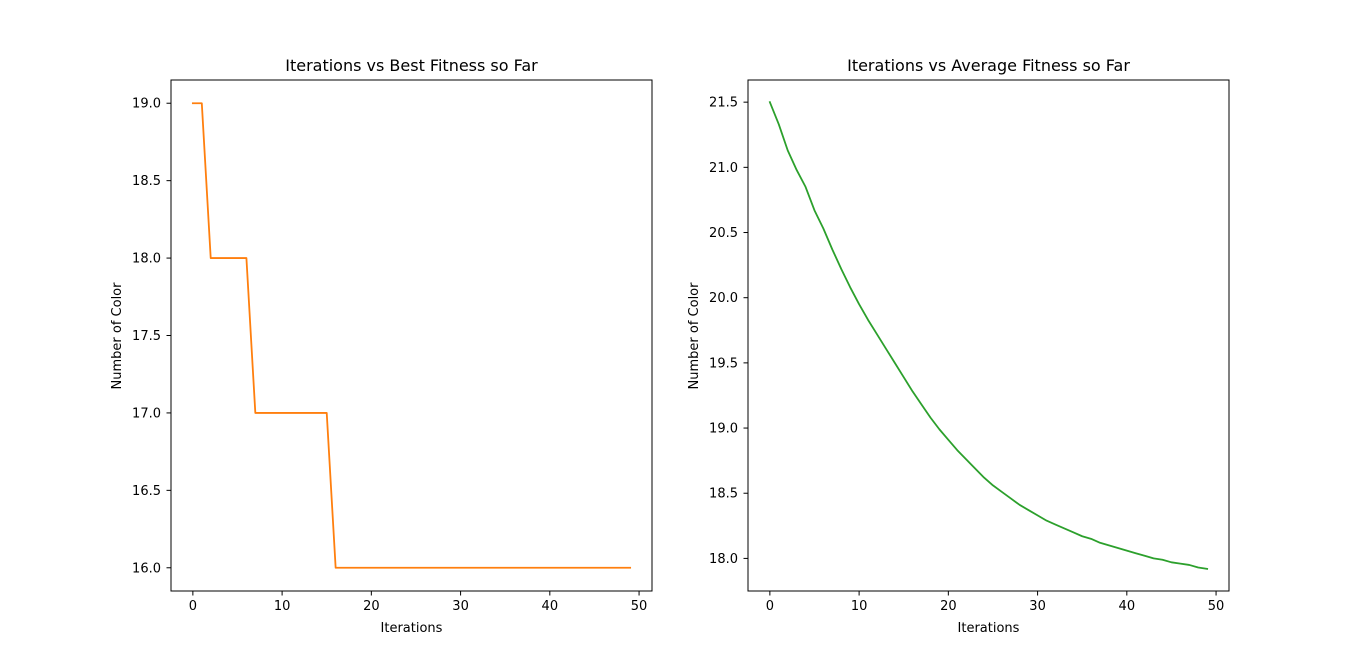 The height and width of the screenshot is (665, 1366). What do you see at coordinates (723, 168) in the screenshot?
I see `y-tick-label: 21.0` at bounding box center [723, 168].